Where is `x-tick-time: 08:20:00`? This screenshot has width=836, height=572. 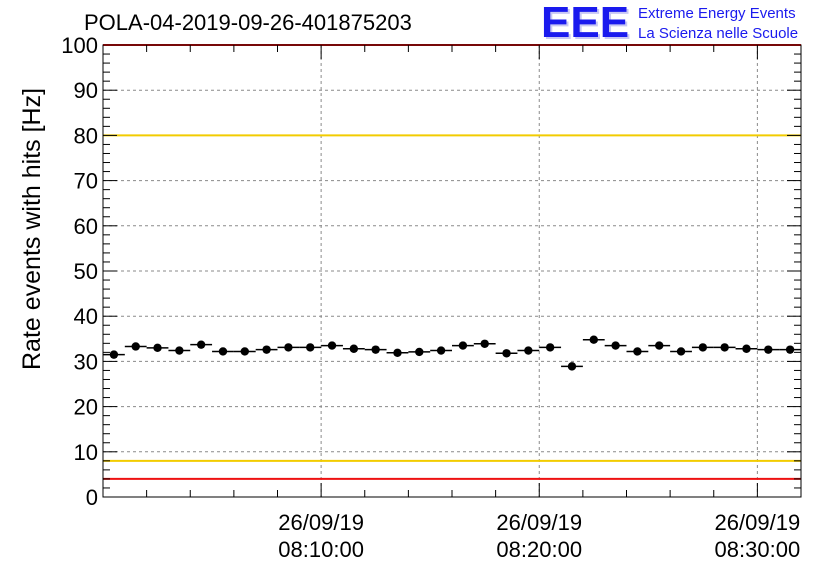
x-tick-time: 08:20:00 is located at coordinates (539, 549).